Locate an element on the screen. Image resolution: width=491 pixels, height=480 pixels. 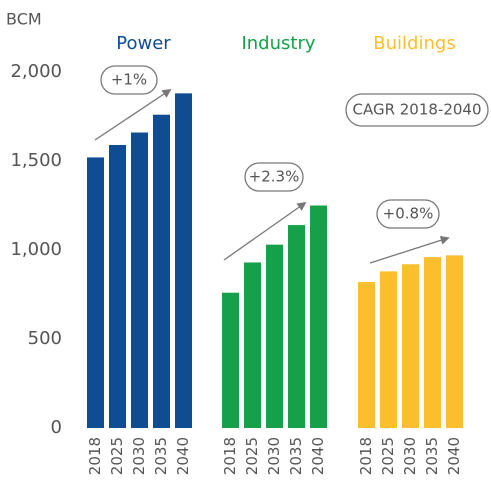
group-label: Industry is located at coordinates (278, 43).